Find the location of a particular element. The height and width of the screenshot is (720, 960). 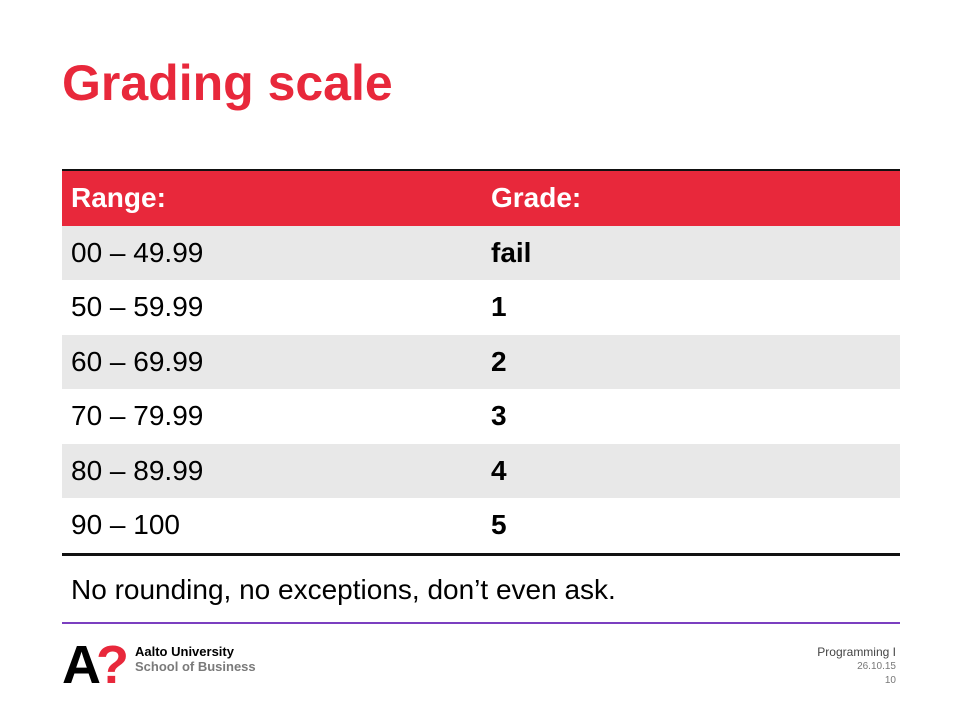

slide-title: Grading scale is located at coordinates (227, 83).